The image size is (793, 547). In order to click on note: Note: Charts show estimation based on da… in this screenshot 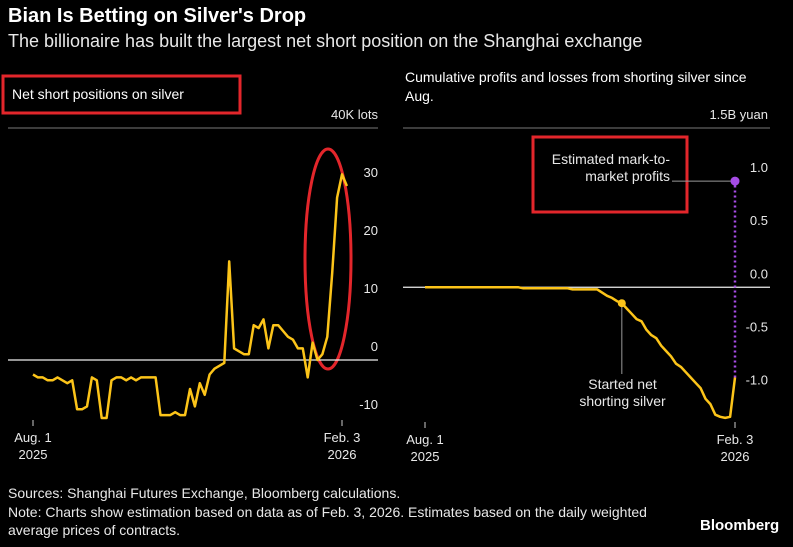, I will do `click(327, 521)`.